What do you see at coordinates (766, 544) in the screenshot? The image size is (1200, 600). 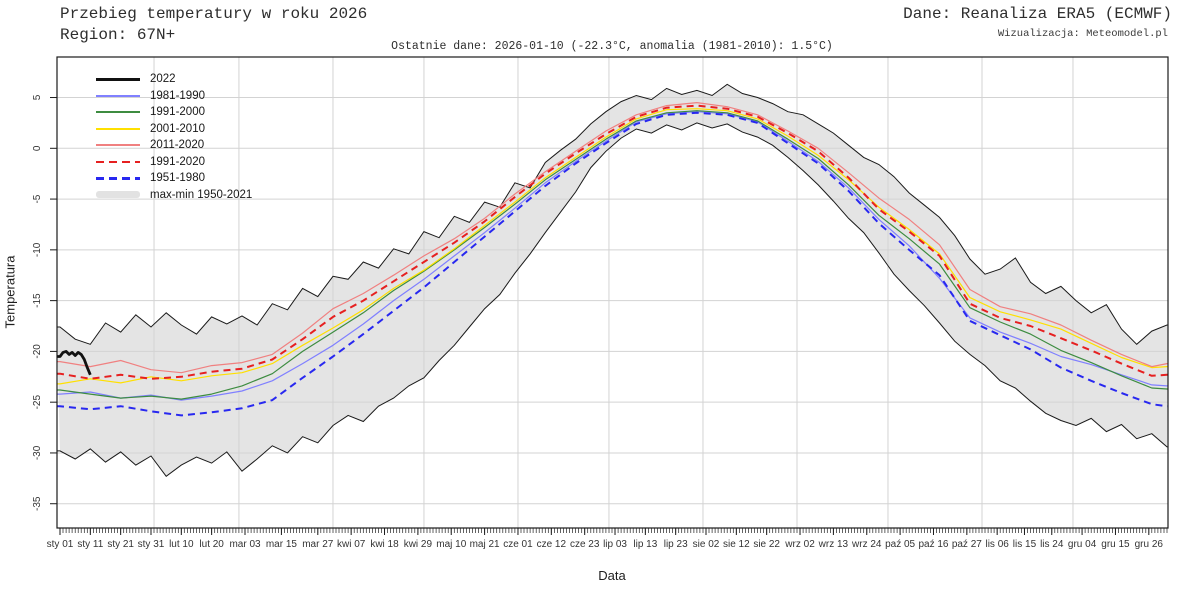 I see `x-tick-label: sie 22` at bounding box center [766, 544].